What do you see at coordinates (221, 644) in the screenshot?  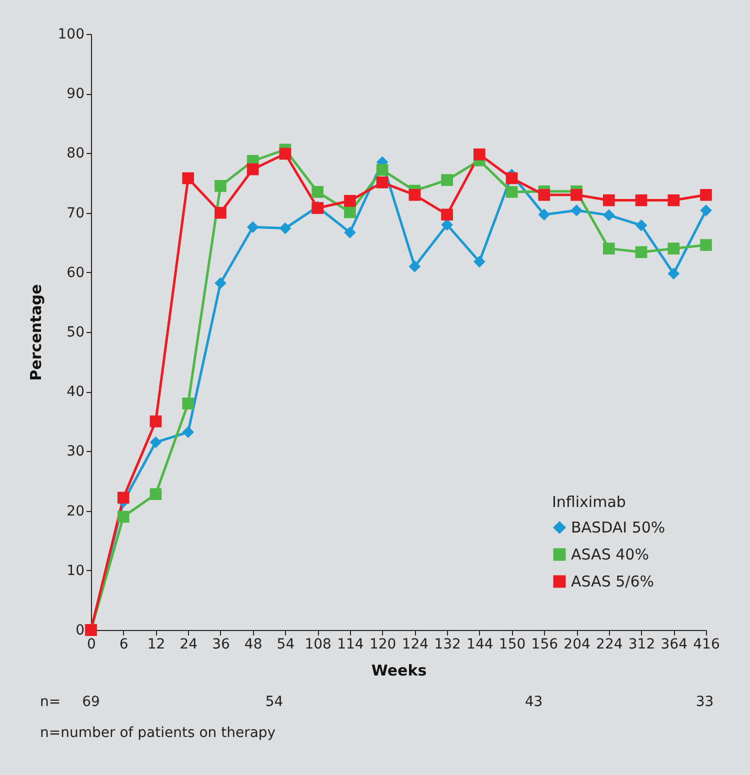 I see `x-tick-label: 36` at bounding box center [221, 644].